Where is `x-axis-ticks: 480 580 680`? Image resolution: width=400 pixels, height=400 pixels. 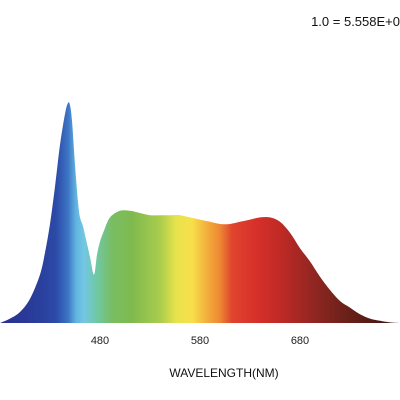
x-axis-ticks: 480 580 680 is located at coordinates (200, 341).